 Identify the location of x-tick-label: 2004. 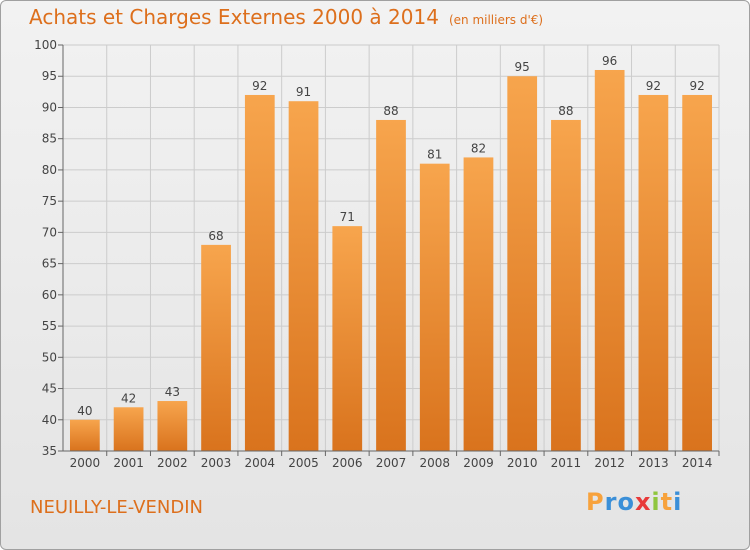
(260, 463).